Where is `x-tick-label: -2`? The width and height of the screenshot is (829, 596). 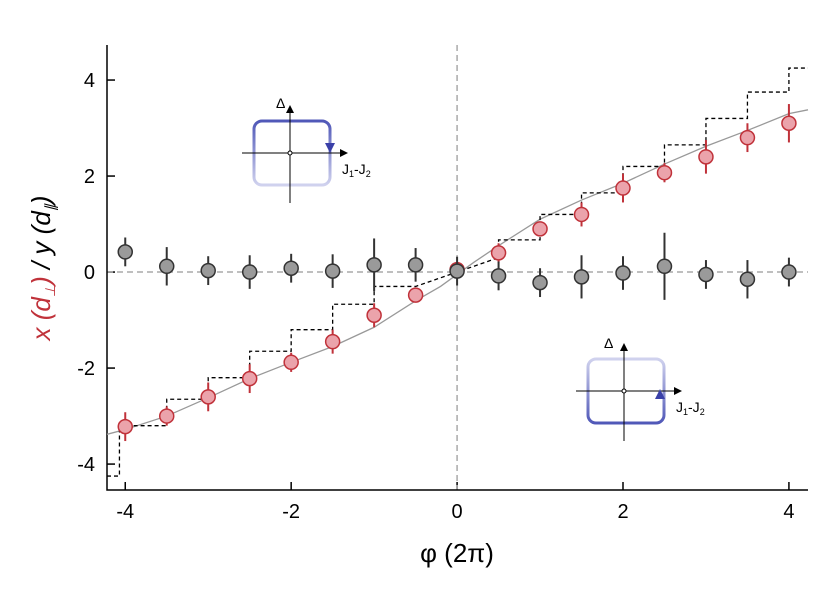 x-tick-label: -2 is located at coordinates (291, 512).